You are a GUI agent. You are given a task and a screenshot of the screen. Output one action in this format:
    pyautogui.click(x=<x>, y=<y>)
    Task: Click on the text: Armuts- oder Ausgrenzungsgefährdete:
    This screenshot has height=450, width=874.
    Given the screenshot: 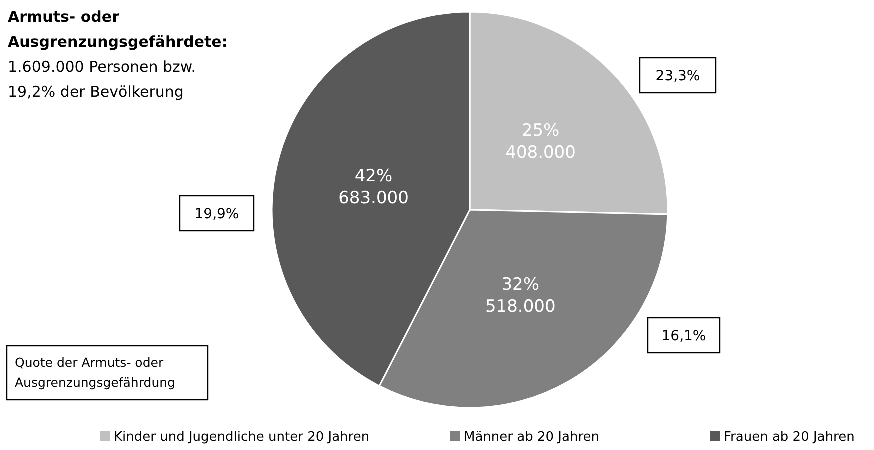 What is the action you would take?
    pyautogui.click(x=118, y=29)
    